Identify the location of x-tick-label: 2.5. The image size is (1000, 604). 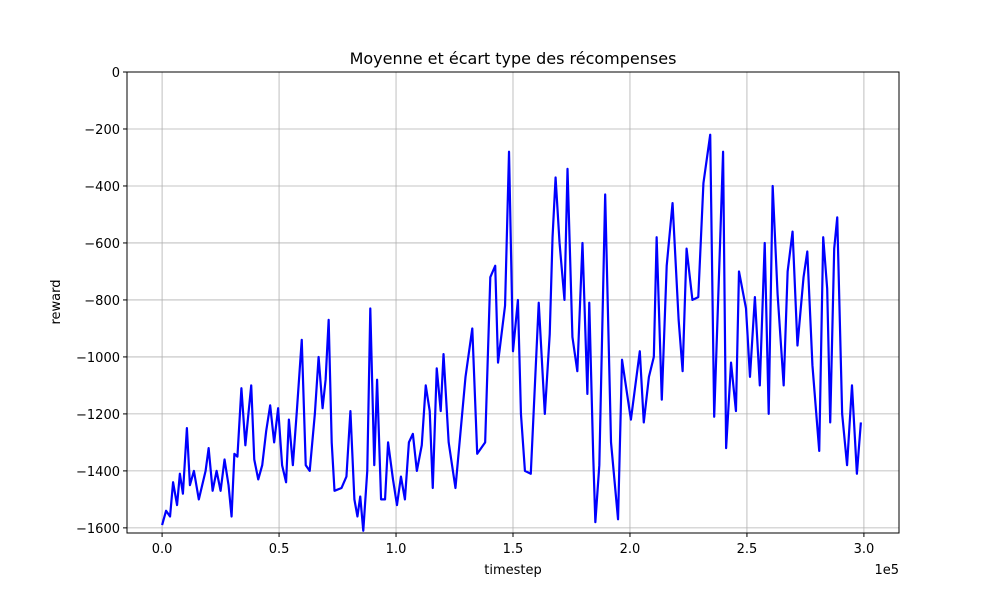
(747, 549).